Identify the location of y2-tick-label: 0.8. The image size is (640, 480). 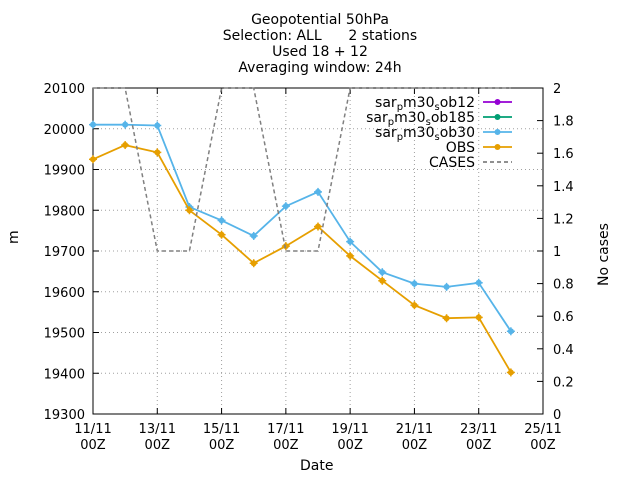
(563, 285).